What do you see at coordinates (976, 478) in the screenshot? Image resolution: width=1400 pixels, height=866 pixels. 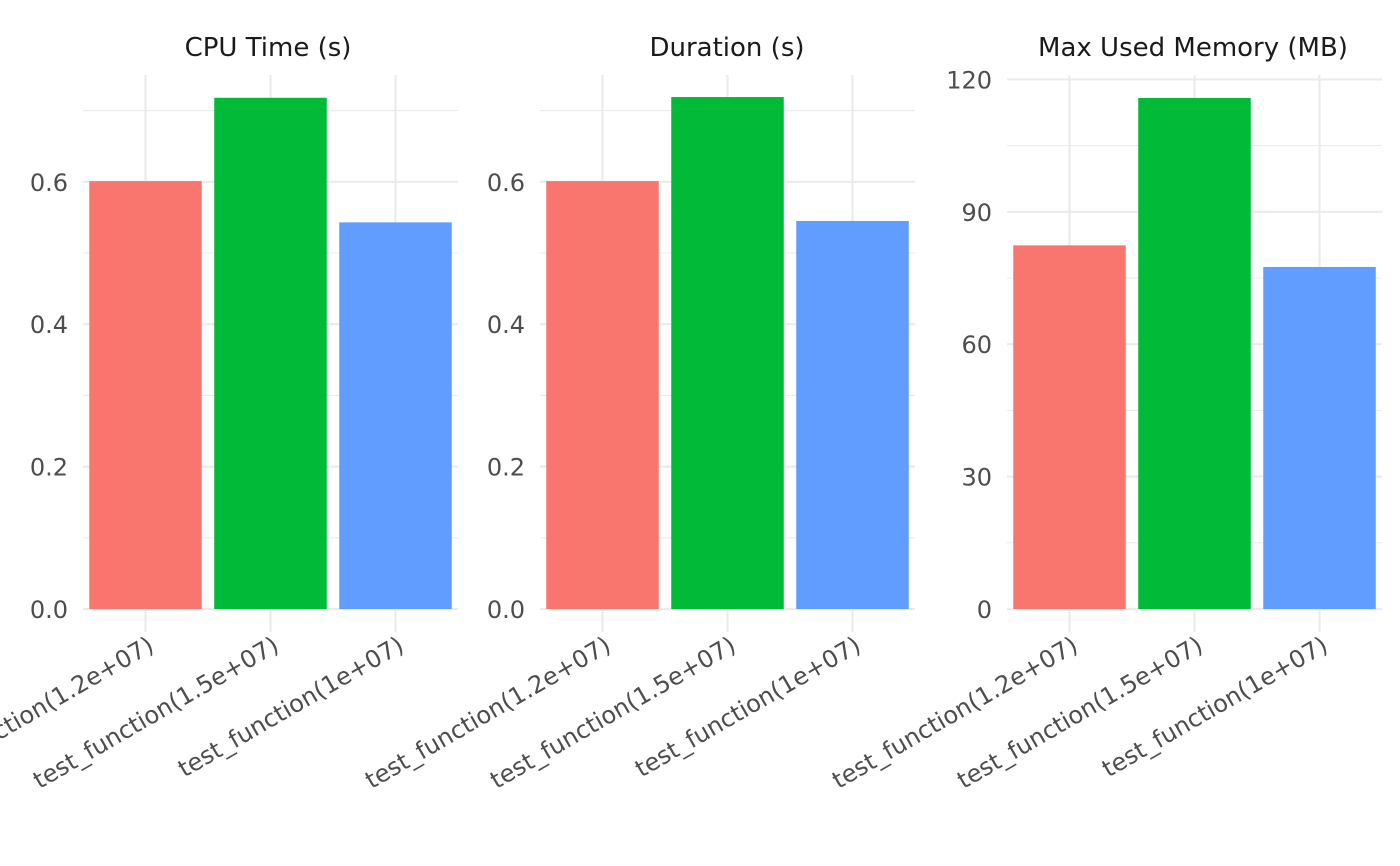 I see `y-tick-label: 30` at bounding box center [976, 478].